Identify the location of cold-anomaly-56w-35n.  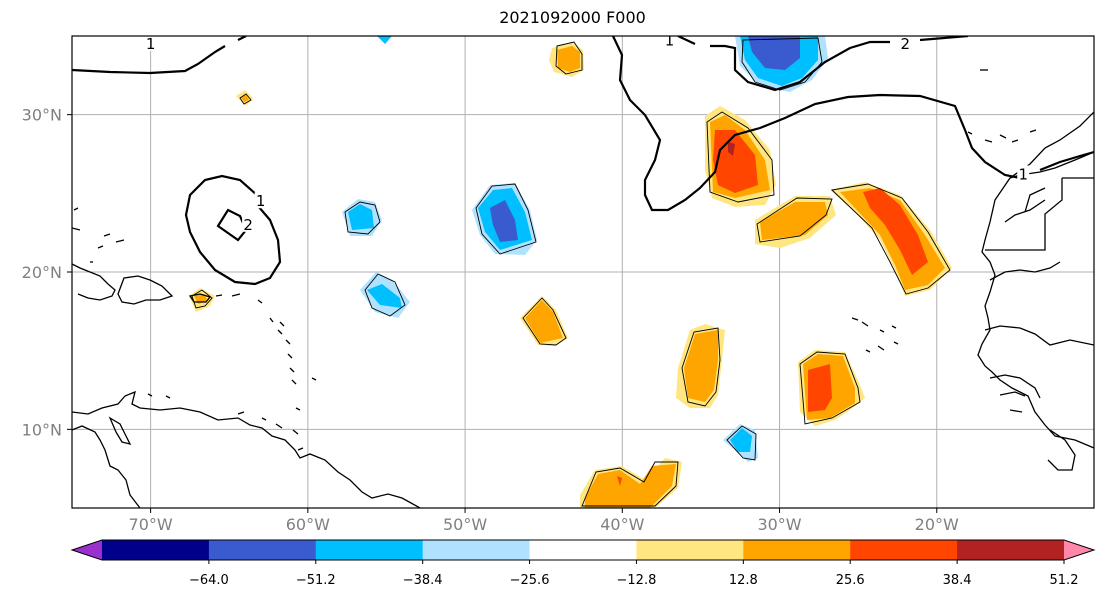
(384, 40).